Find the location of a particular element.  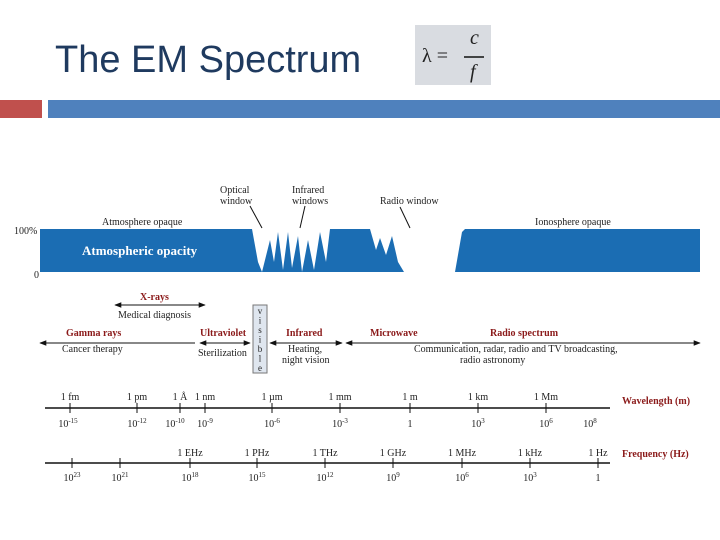

power-label: 1023 is located at coordinates (73, 477).